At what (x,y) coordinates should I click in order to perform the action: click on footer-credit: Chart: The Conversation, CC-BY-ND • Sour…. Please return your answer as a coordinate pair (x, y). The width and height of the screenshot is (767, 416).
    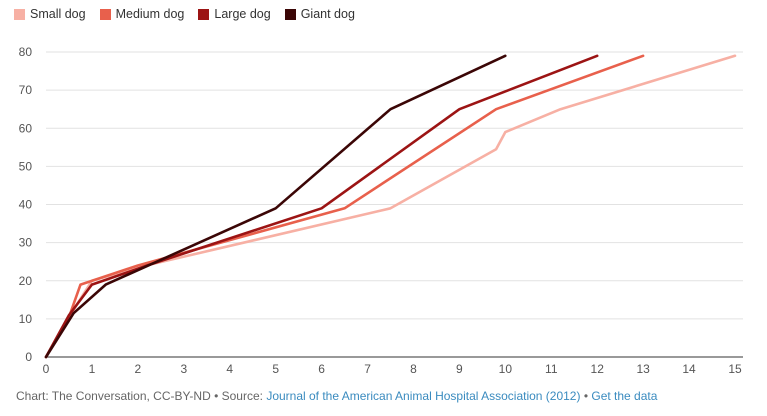
    Looking at the image, I should click on (141, 396).